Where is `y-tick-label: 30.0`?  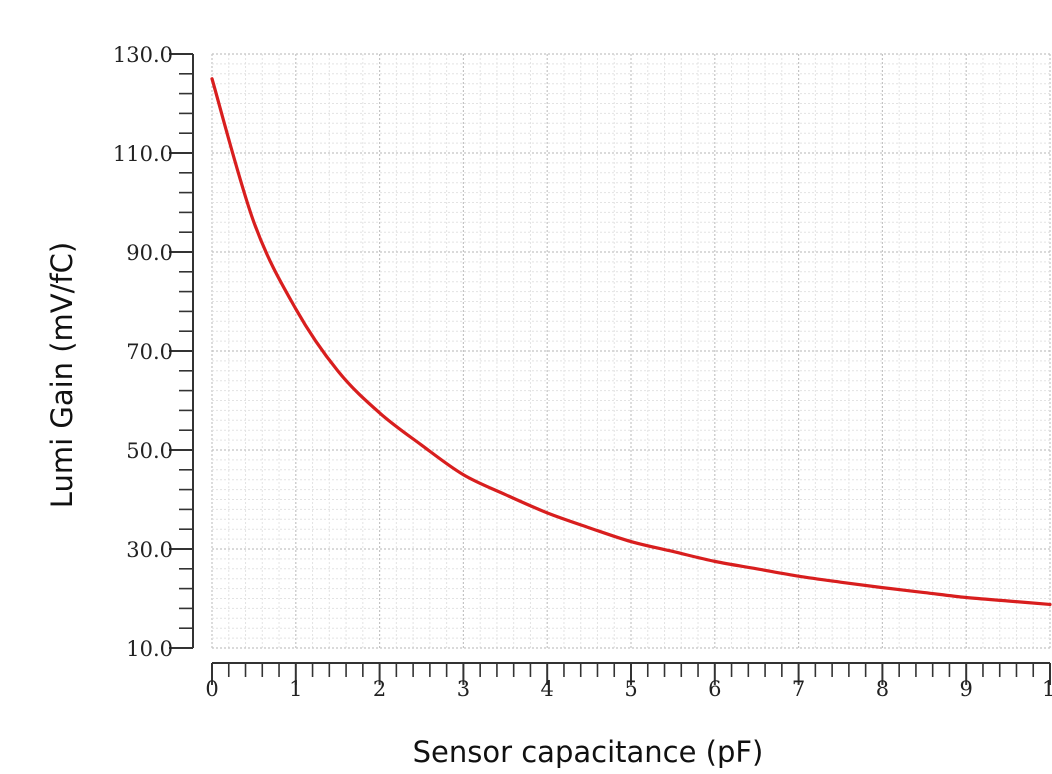
y-tick-label: 30.0 is located at coordinates (149, 550).